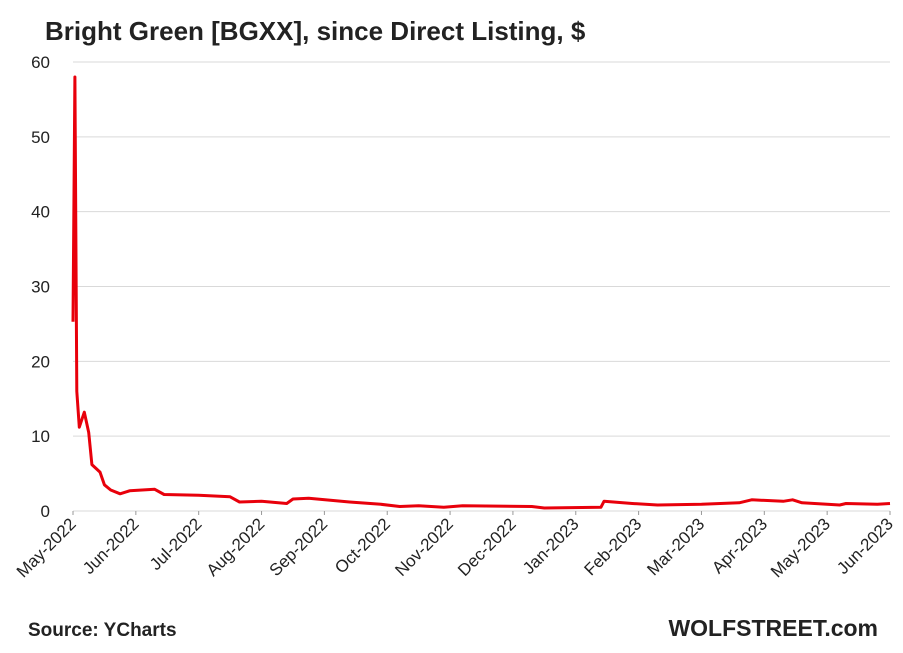 This screenshot has height=653, width=903. Describe the element at coordinates (773, 628) in the screenshot. I see `brand: WOLFSTREET.com` at that location.